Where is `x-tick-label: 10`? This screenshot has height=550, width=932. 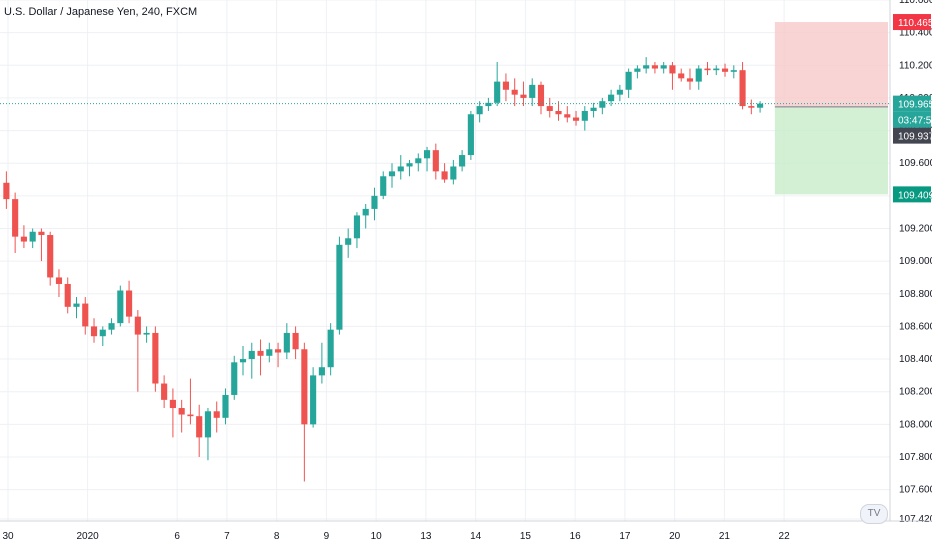
x-tick-label: 10 is located at coordinates (377, 536).